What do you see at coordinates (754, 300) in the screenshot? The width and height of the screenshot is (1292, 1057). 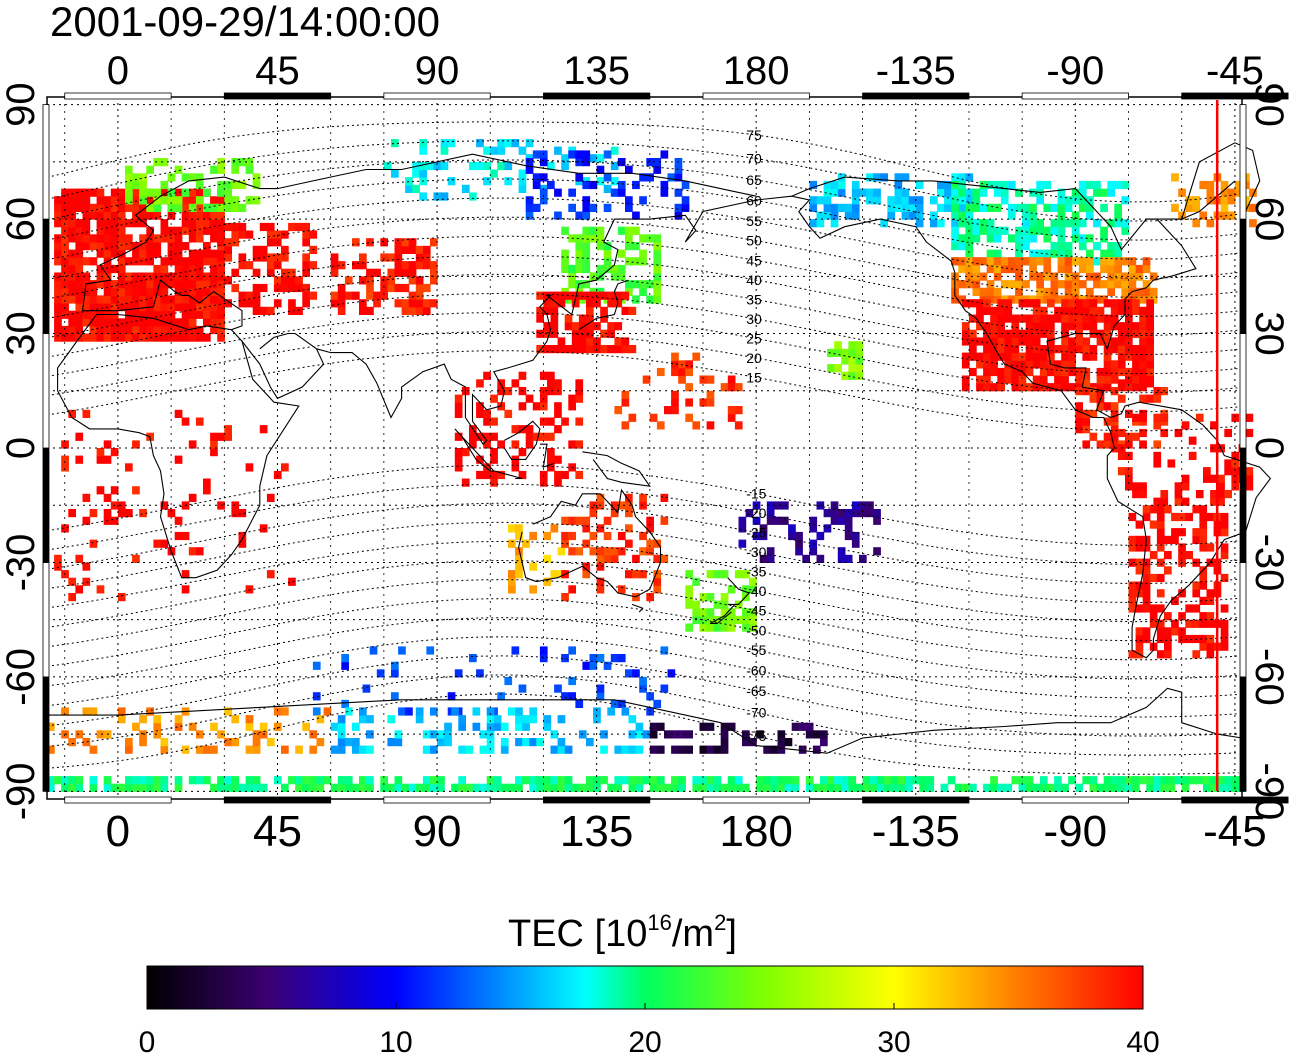 I see `contour-label: 35` at bounding box center [754, 300].